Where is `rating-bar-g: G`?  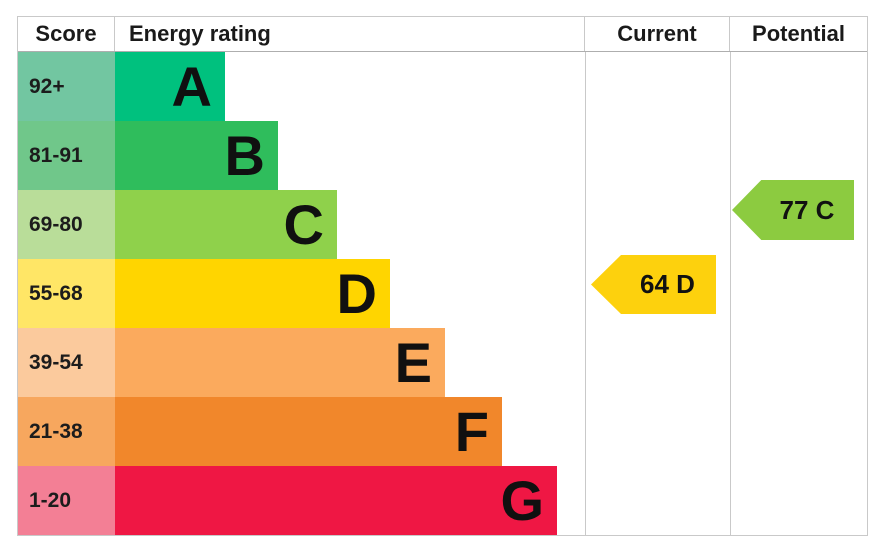 rating-bar-g: G is located at coordinates (336, 500).